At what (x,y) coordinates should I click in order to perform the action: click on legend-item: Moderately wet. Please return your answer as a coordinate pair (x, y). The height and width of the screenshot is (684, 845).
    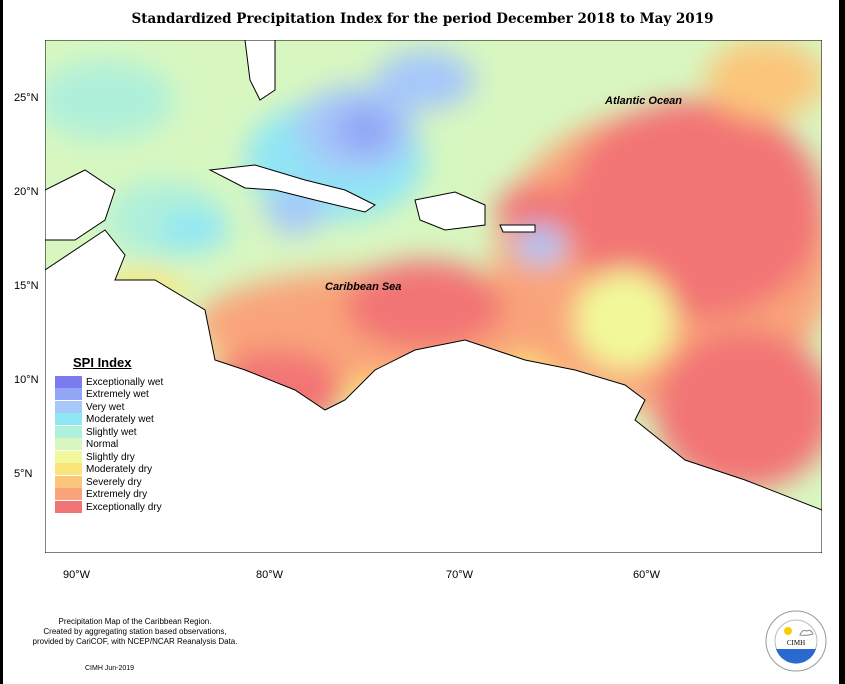
    Looking at the image, I should click on (109, 420).